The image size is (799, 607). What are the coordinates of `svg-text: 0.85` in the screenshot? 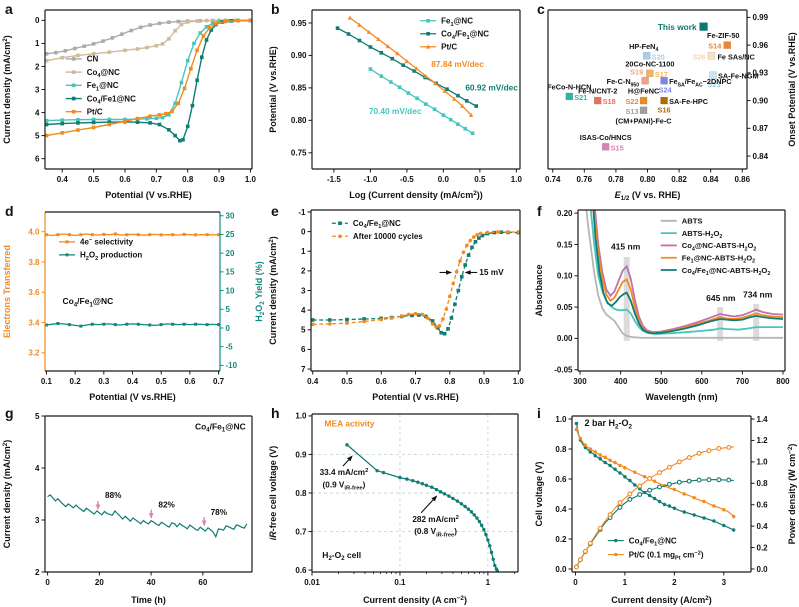 It's located at (299, 88).